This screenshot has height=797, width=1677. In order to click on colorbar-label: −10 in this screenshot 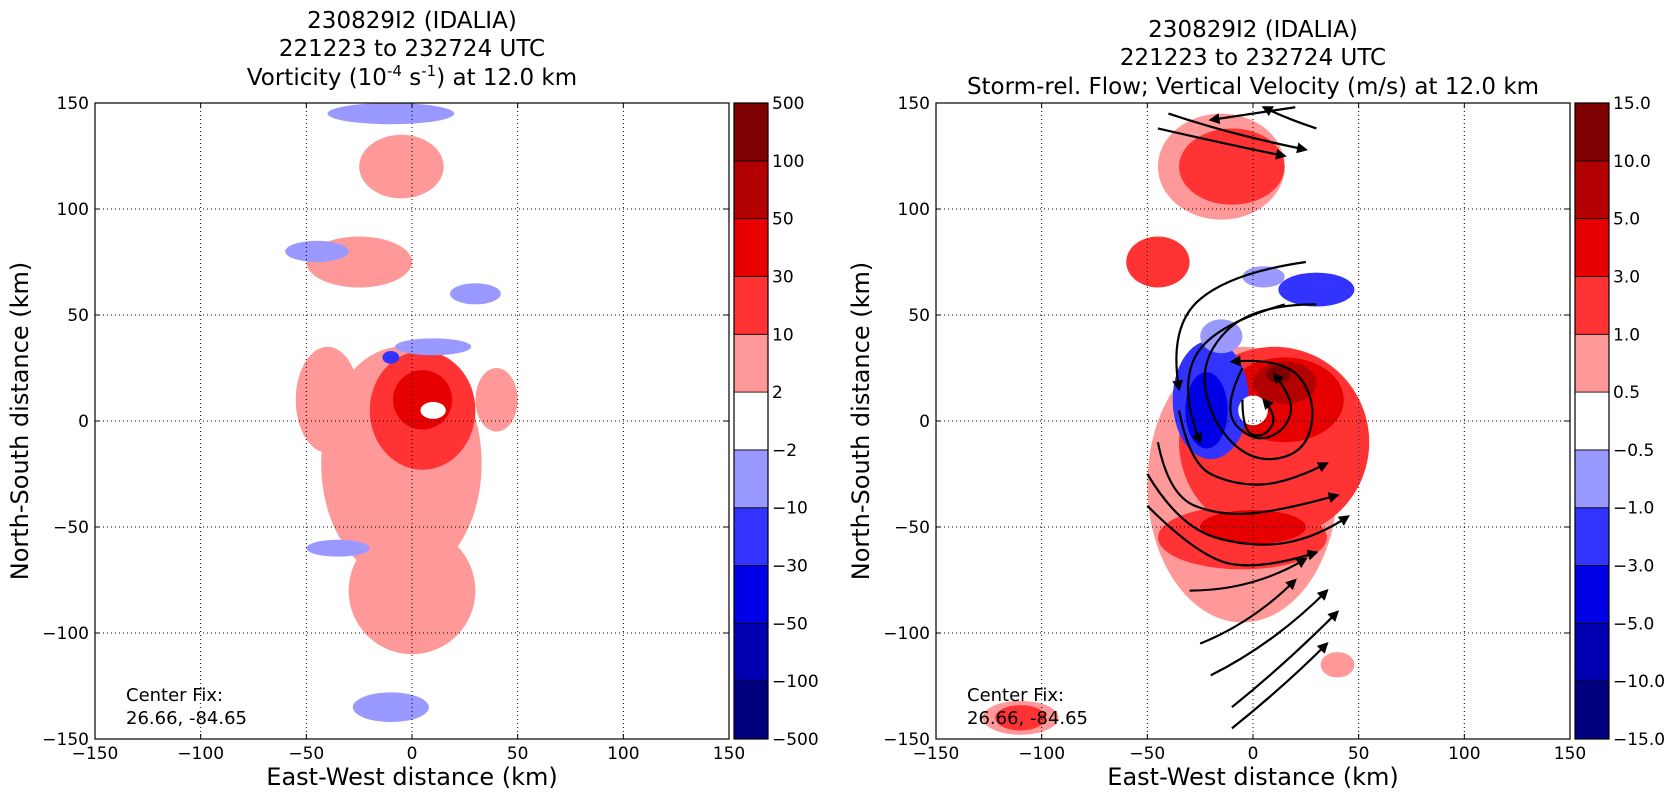, I will do `click(790, 509)`.